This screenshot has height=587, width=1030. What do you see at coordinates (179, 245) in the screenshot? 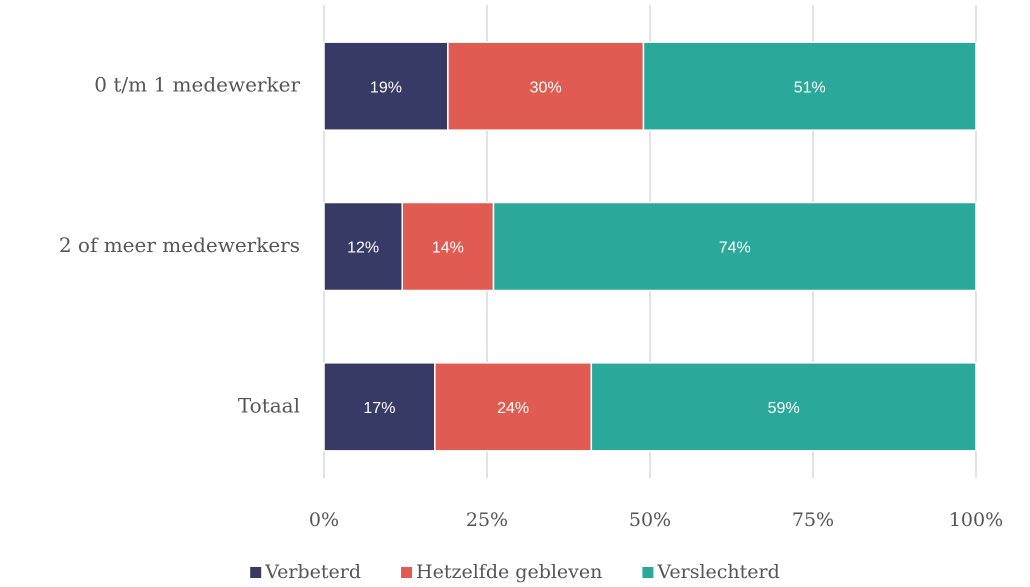
I see `y-tick-label: 2 of meer medewerkers` at bounding box center [179, 245].